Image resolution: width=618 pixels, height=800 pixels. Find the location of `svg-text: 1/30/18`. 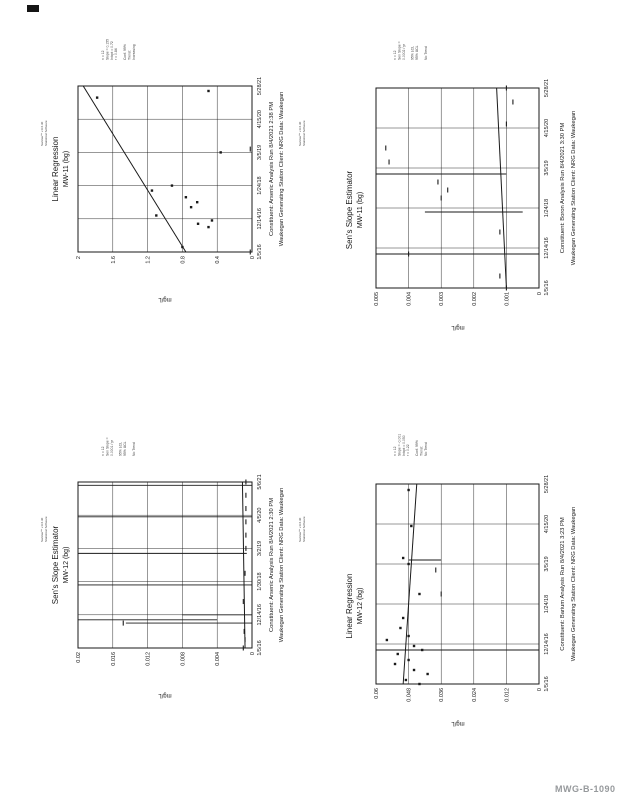

svg-text: 1/30/18 is located at coordinates (260, 581).